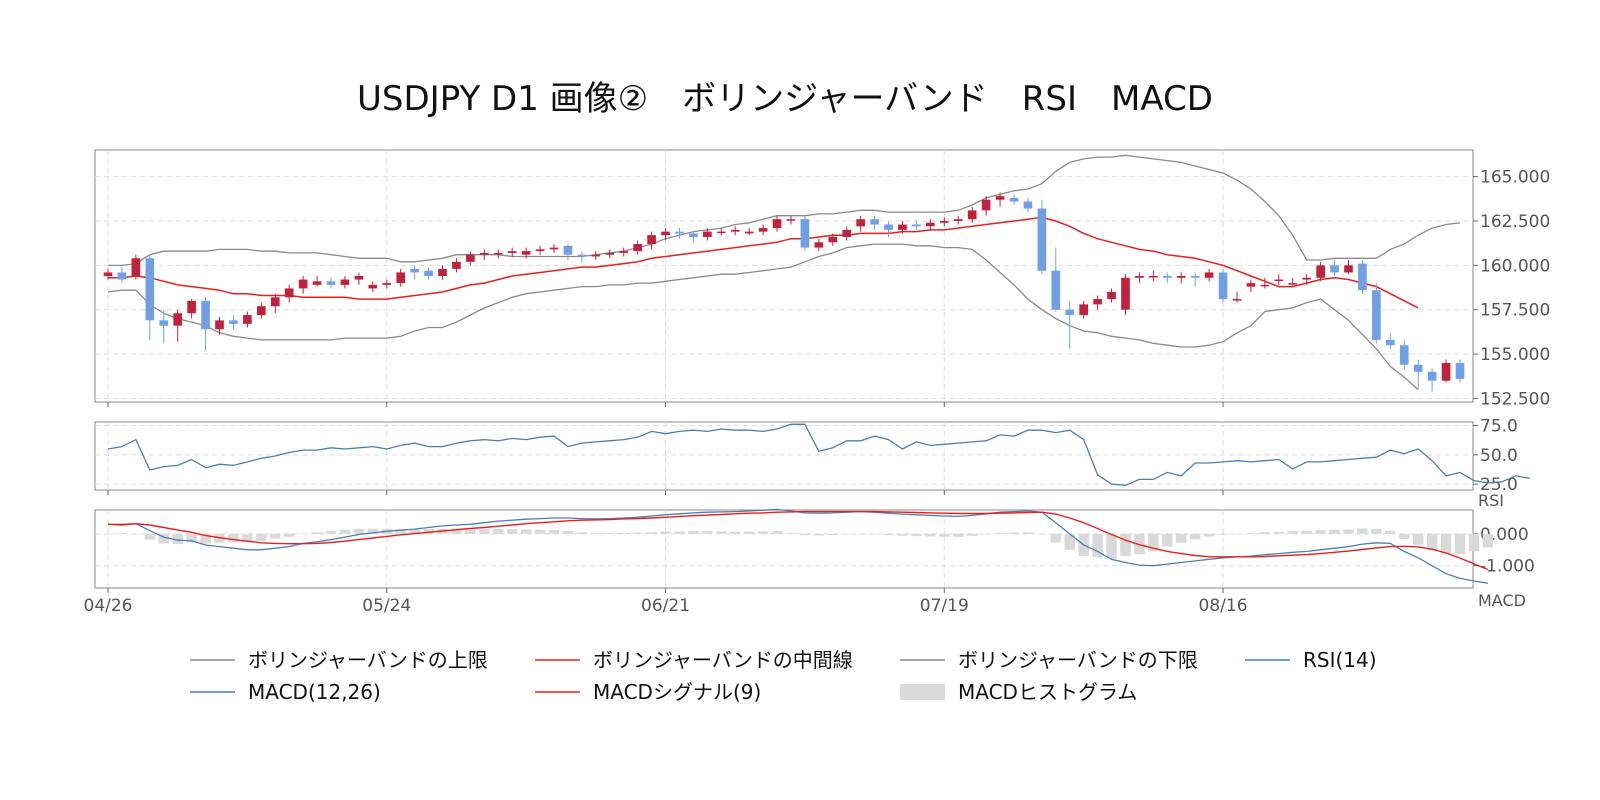 Image resolution: width=1600 pixels, height=800 pixels. What do you see at coordinates (1340, 660) in the screenshot?
I see `legend-label: RSI(14)` at bounding box center [1340, 660].